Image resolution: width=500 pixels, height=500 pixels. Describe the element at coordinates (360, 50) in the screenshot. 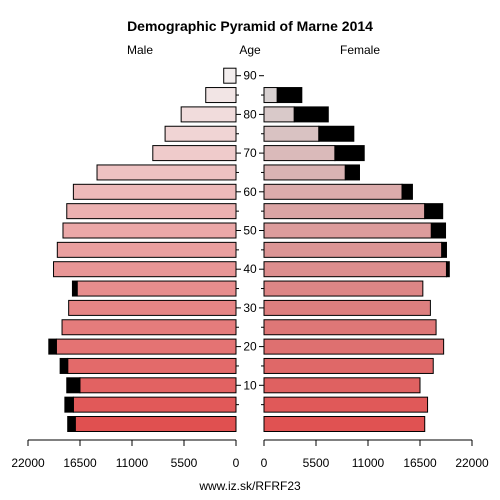

I see `female-label: Female` at that location.